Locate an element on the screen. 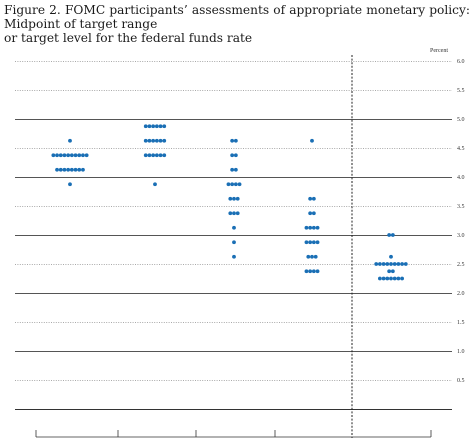 The height and width of the screenshot is (441, 474). y-tick-label: 4.0 is located at coordinates (461, 178).